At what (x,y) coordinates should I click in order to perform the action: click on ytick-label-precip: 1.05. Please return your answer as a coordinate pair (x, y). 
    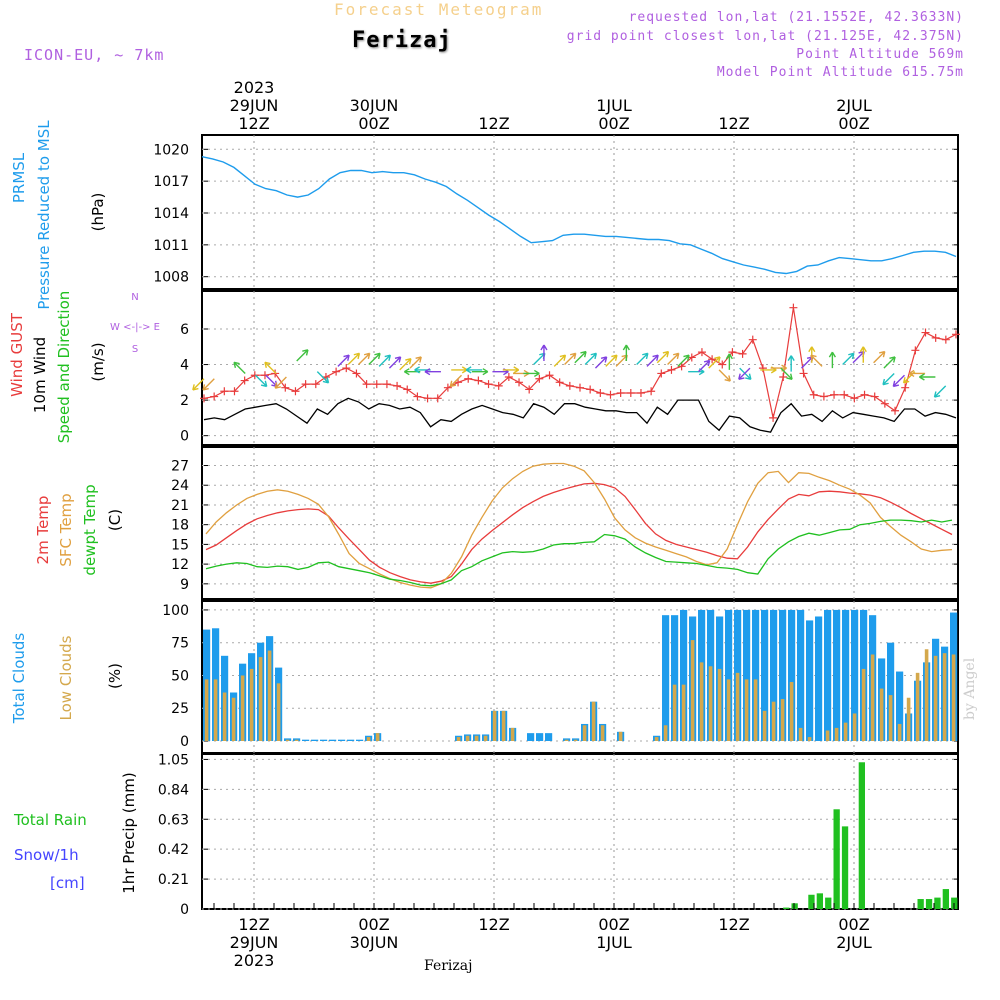
    Looking at the image, I should click on (173, 760).